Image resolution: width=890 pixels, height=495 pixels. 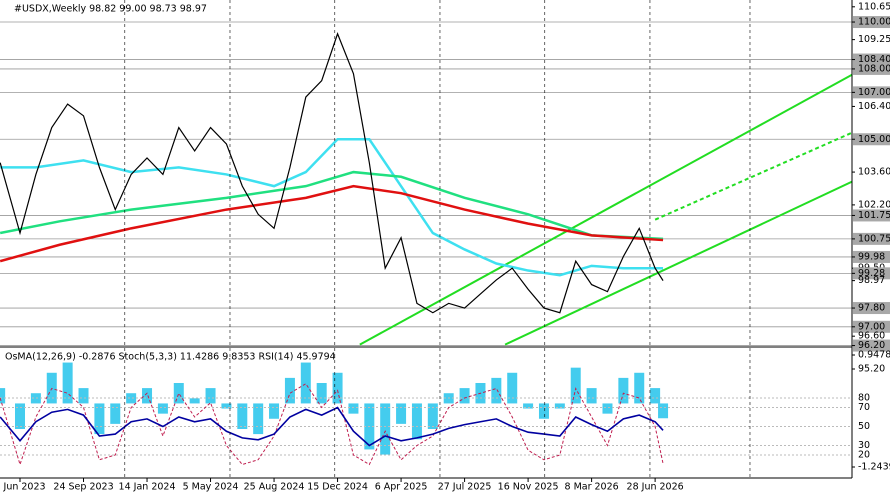 I want to click on x-tick-label: 25 Aug 2024, so click(x=274, y=487).